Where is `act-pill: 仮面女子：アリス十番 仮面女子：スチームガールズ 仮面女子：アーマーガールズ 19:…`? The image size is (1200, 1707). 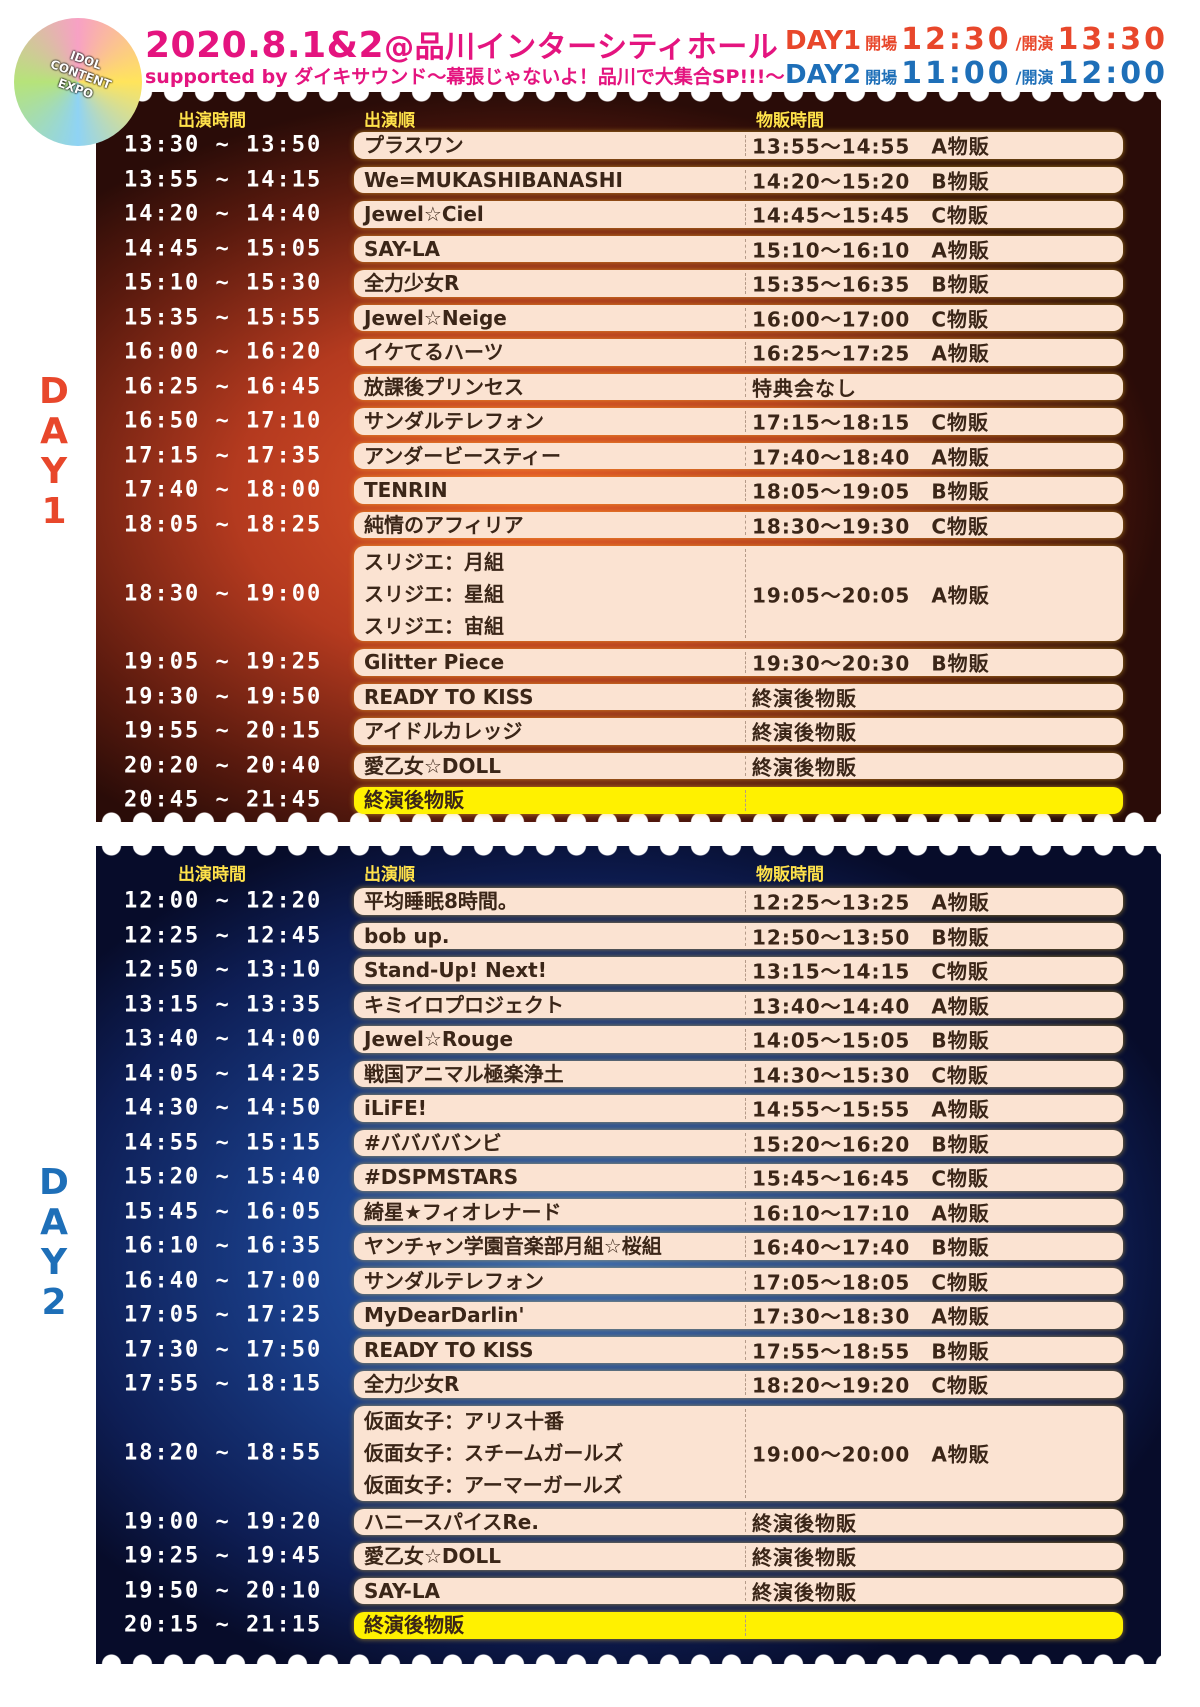 act-pill: 仮面女子：アリス十番 仮面女子：スチームガールズ 仮面女子：アーマーガールズ 19:… is located at coordinates (738, 1453).